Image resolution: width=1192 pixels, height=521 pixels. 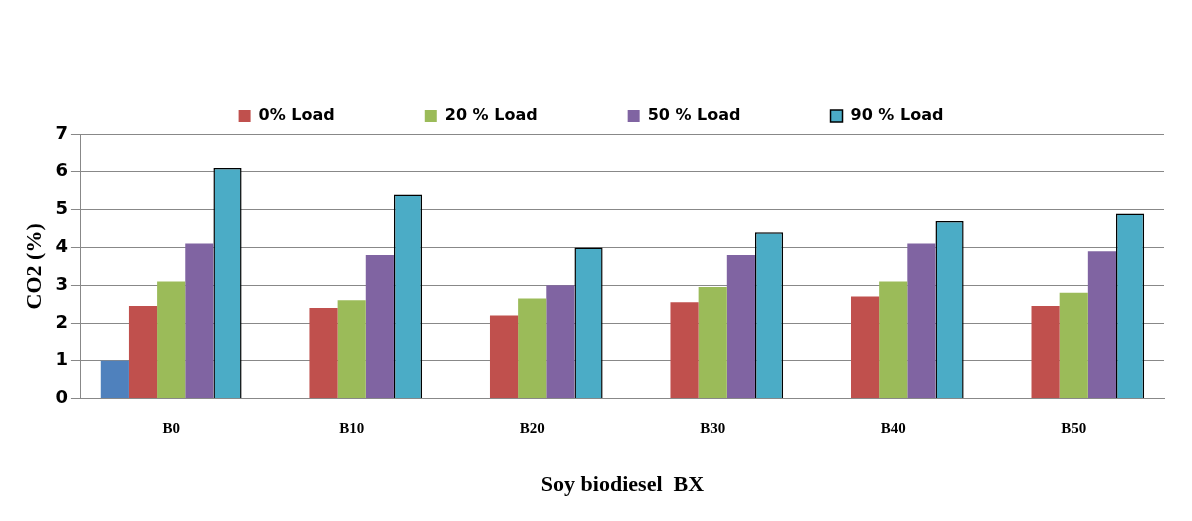 What do you see at coordinates (532, 428) in the screenshot?
I see `x-tick-label: B20` at bounding box center [532, 428].